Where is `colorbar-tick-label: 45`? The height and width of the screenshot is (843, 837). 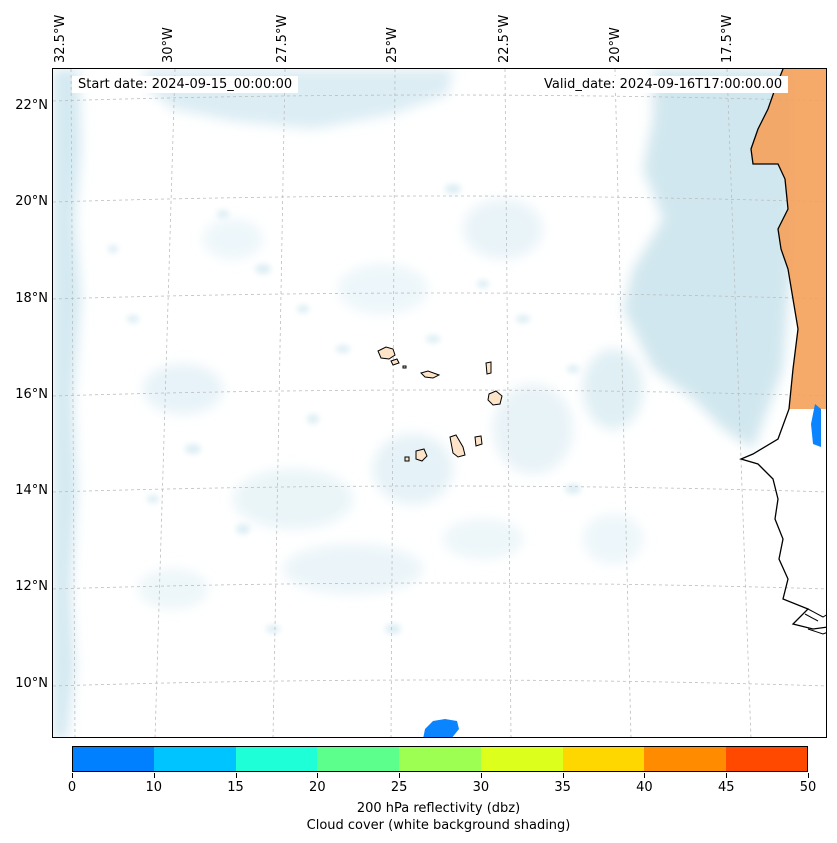
colorbar-tick-label: 45 is located at coordinates (726, 787).